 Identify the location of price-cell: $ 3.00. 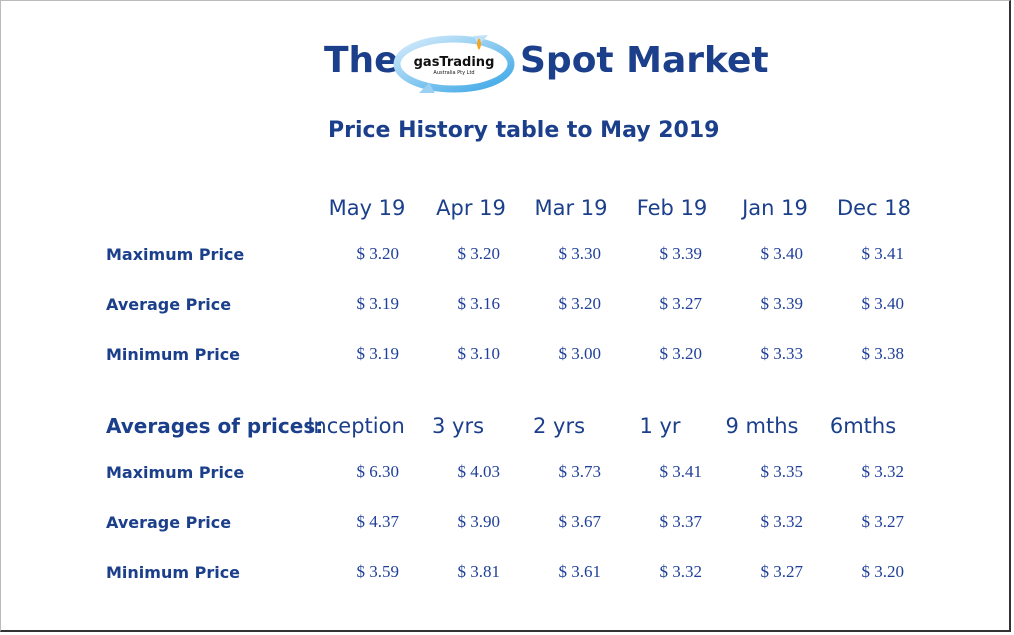
(580, 353).